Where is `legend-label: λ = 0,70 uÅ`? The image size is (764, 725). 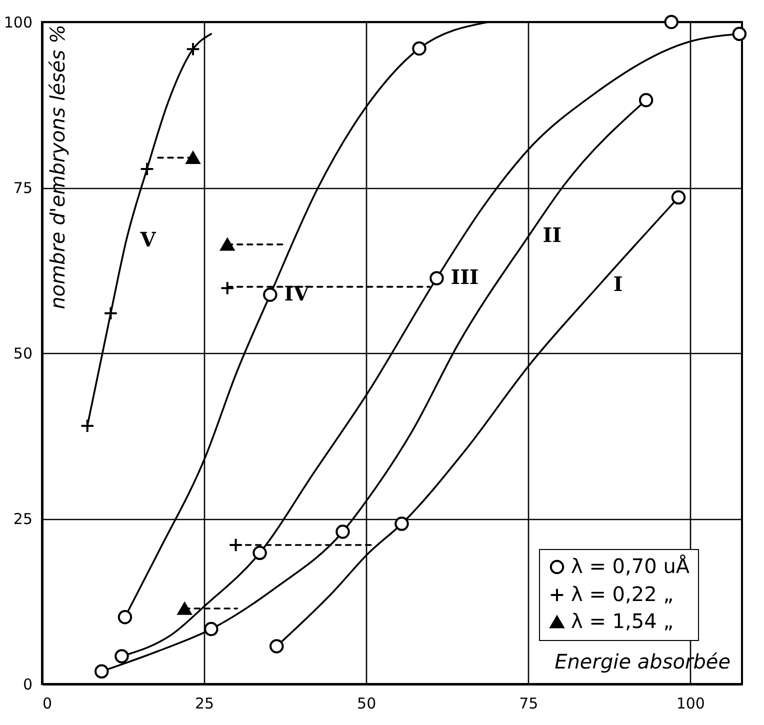
legend-label: λ = 0,70 uÅ is located at coordinates (630, 566).